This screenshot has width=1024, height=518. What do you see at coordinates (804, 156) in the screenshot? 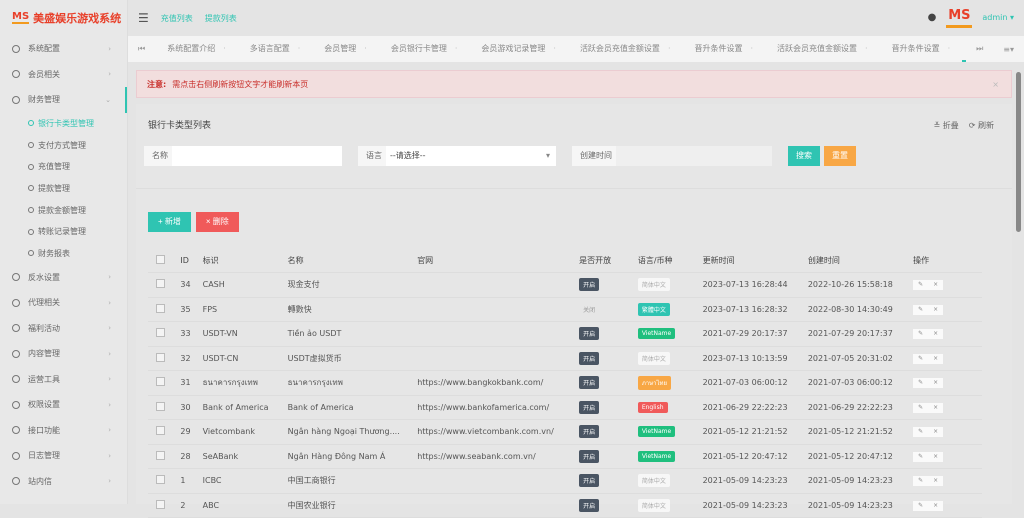
I see `search-button: 搜索` at bounding box center [804, 156].